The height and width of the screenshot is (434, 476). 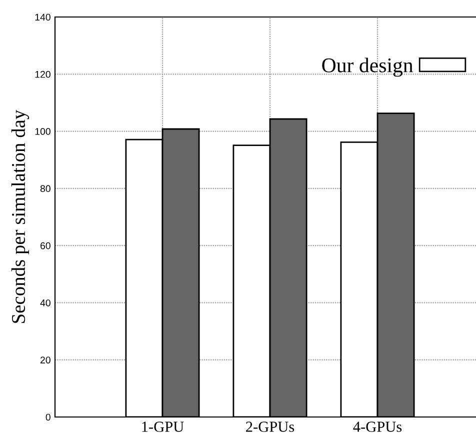 I want to click on y-tick-label: 20, so click(x=45, y=360).